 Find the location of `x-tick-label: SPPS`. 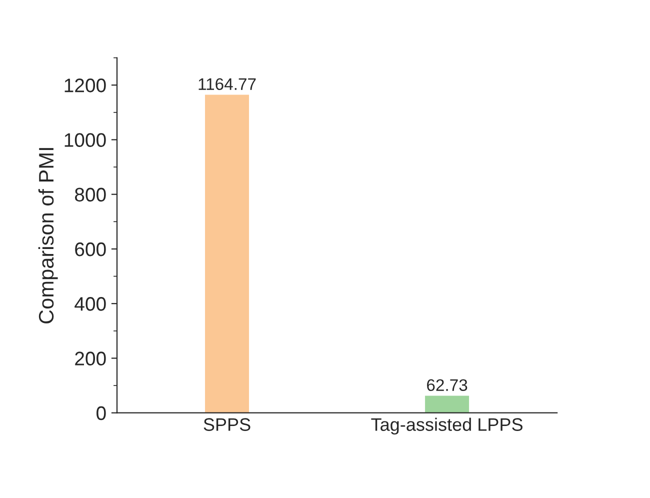

x-tick-label: SPPS is located at coordinates (227, 424).